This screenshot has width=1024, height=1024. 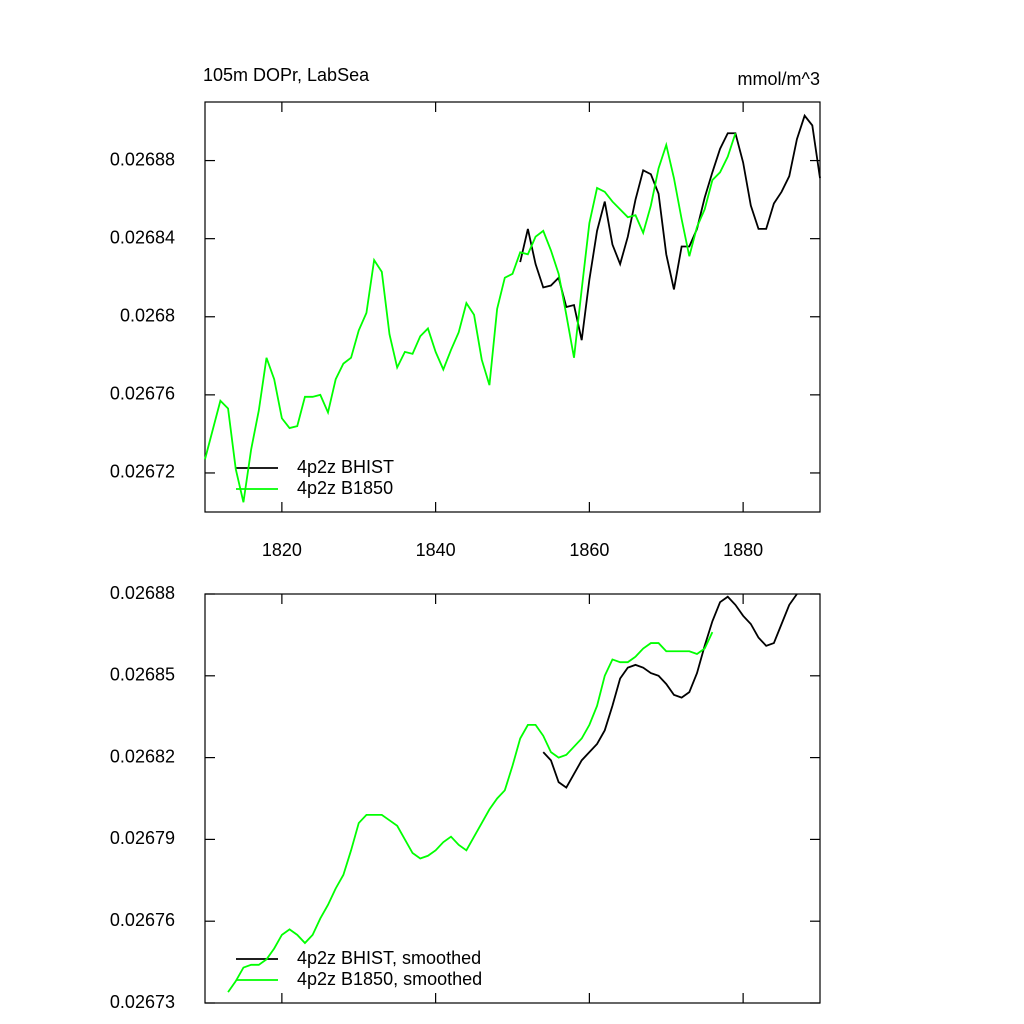 What do you see at coordinates (436, 550) in the screenshot?
I see `x-tick-label: 1840` at bounding box center [436, 550].